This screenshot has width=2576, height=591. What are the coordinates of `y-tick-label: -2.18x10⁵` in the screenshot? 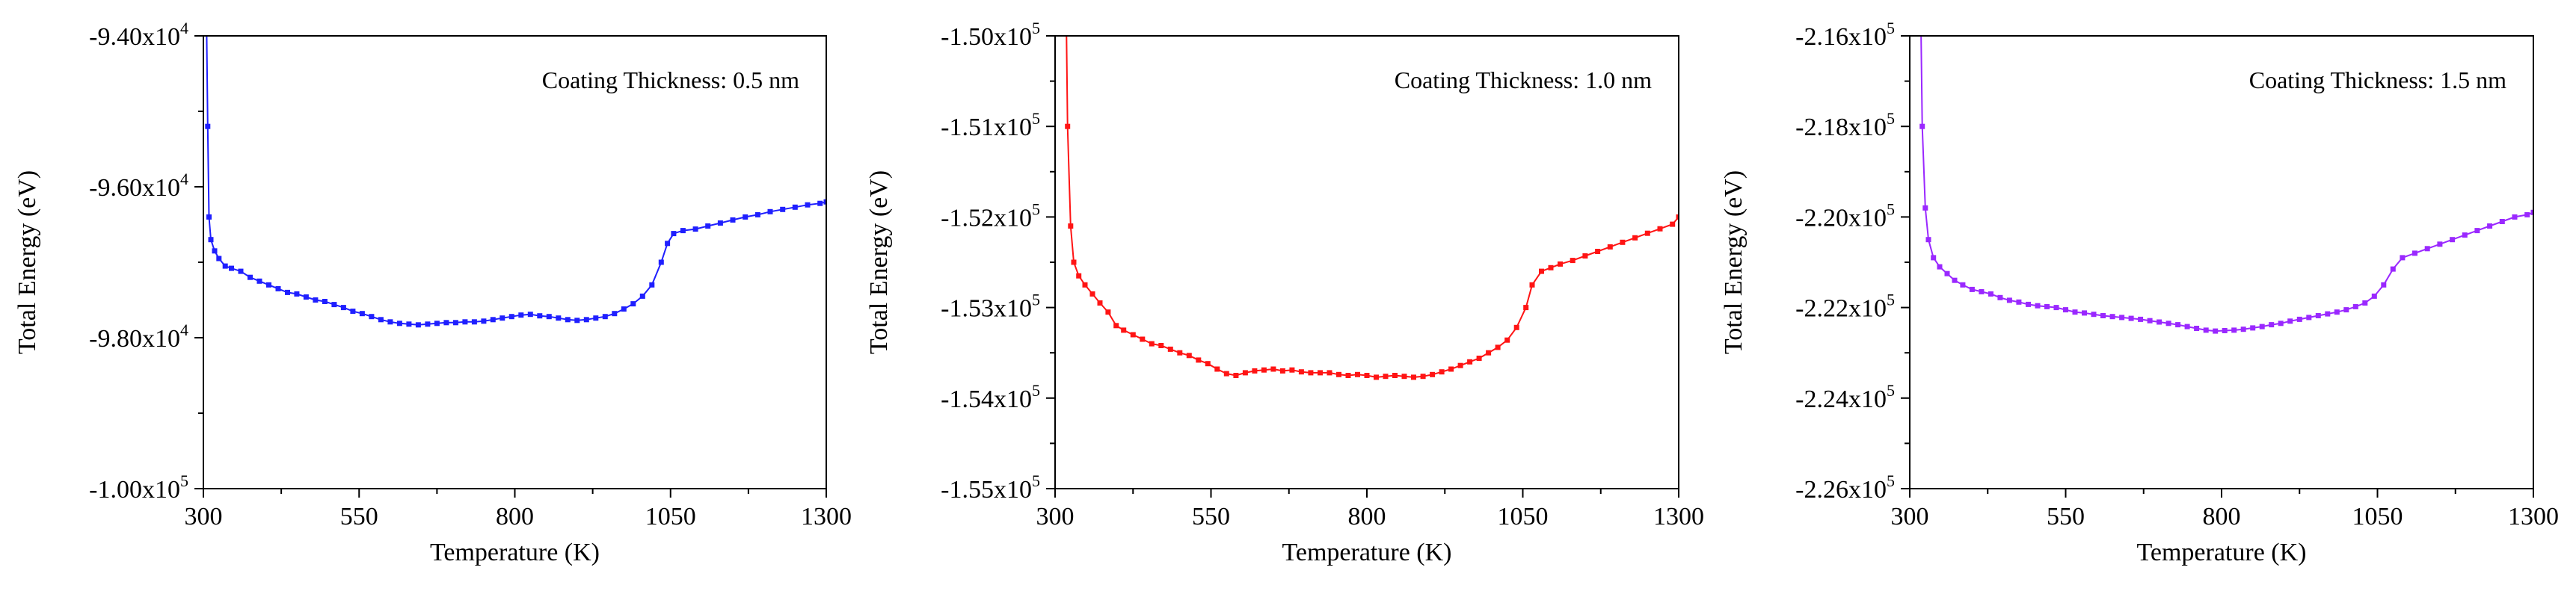 It's located at (1845, 125).